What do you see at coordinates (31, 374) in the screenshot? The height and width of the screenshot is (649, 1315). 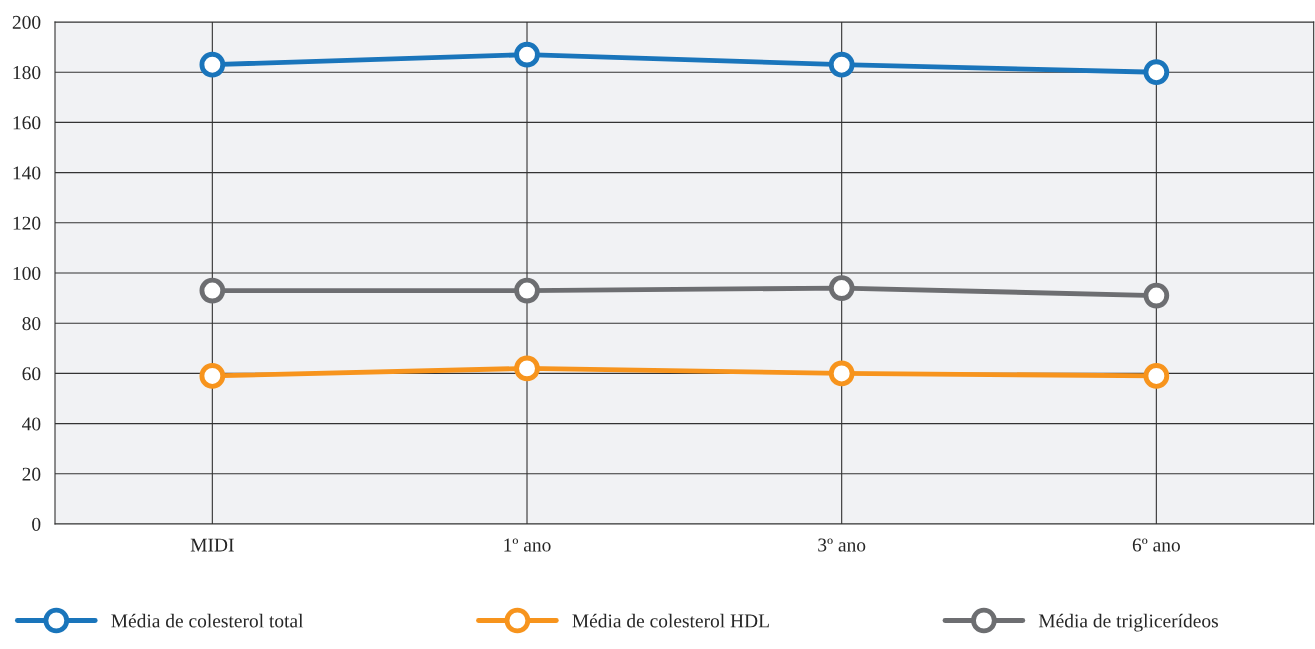 I see `y-tick-label: 60` at bounding box center [31, 374].